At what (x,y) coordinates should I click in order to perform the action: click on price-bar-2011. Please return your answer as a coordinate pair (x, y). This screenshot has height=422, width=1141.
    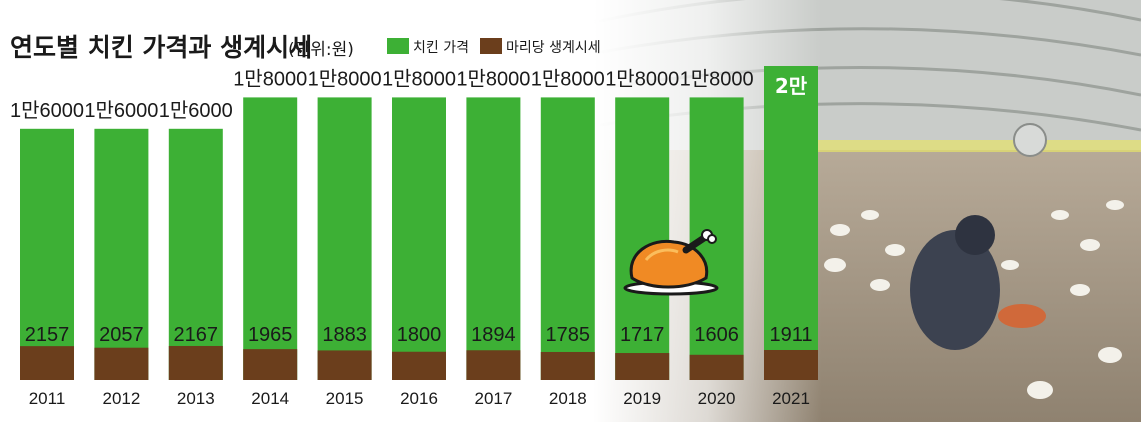
    Looking at the image, I should click on (47, 254).